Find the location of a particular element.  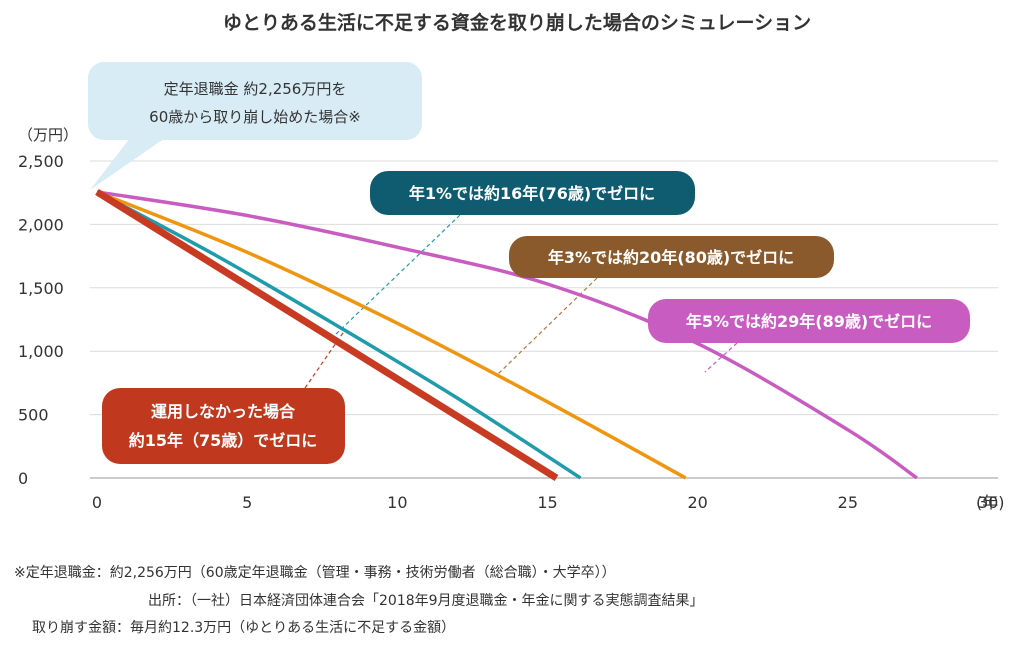

x-tick-label: 30 is located at coordinates (988, 502).